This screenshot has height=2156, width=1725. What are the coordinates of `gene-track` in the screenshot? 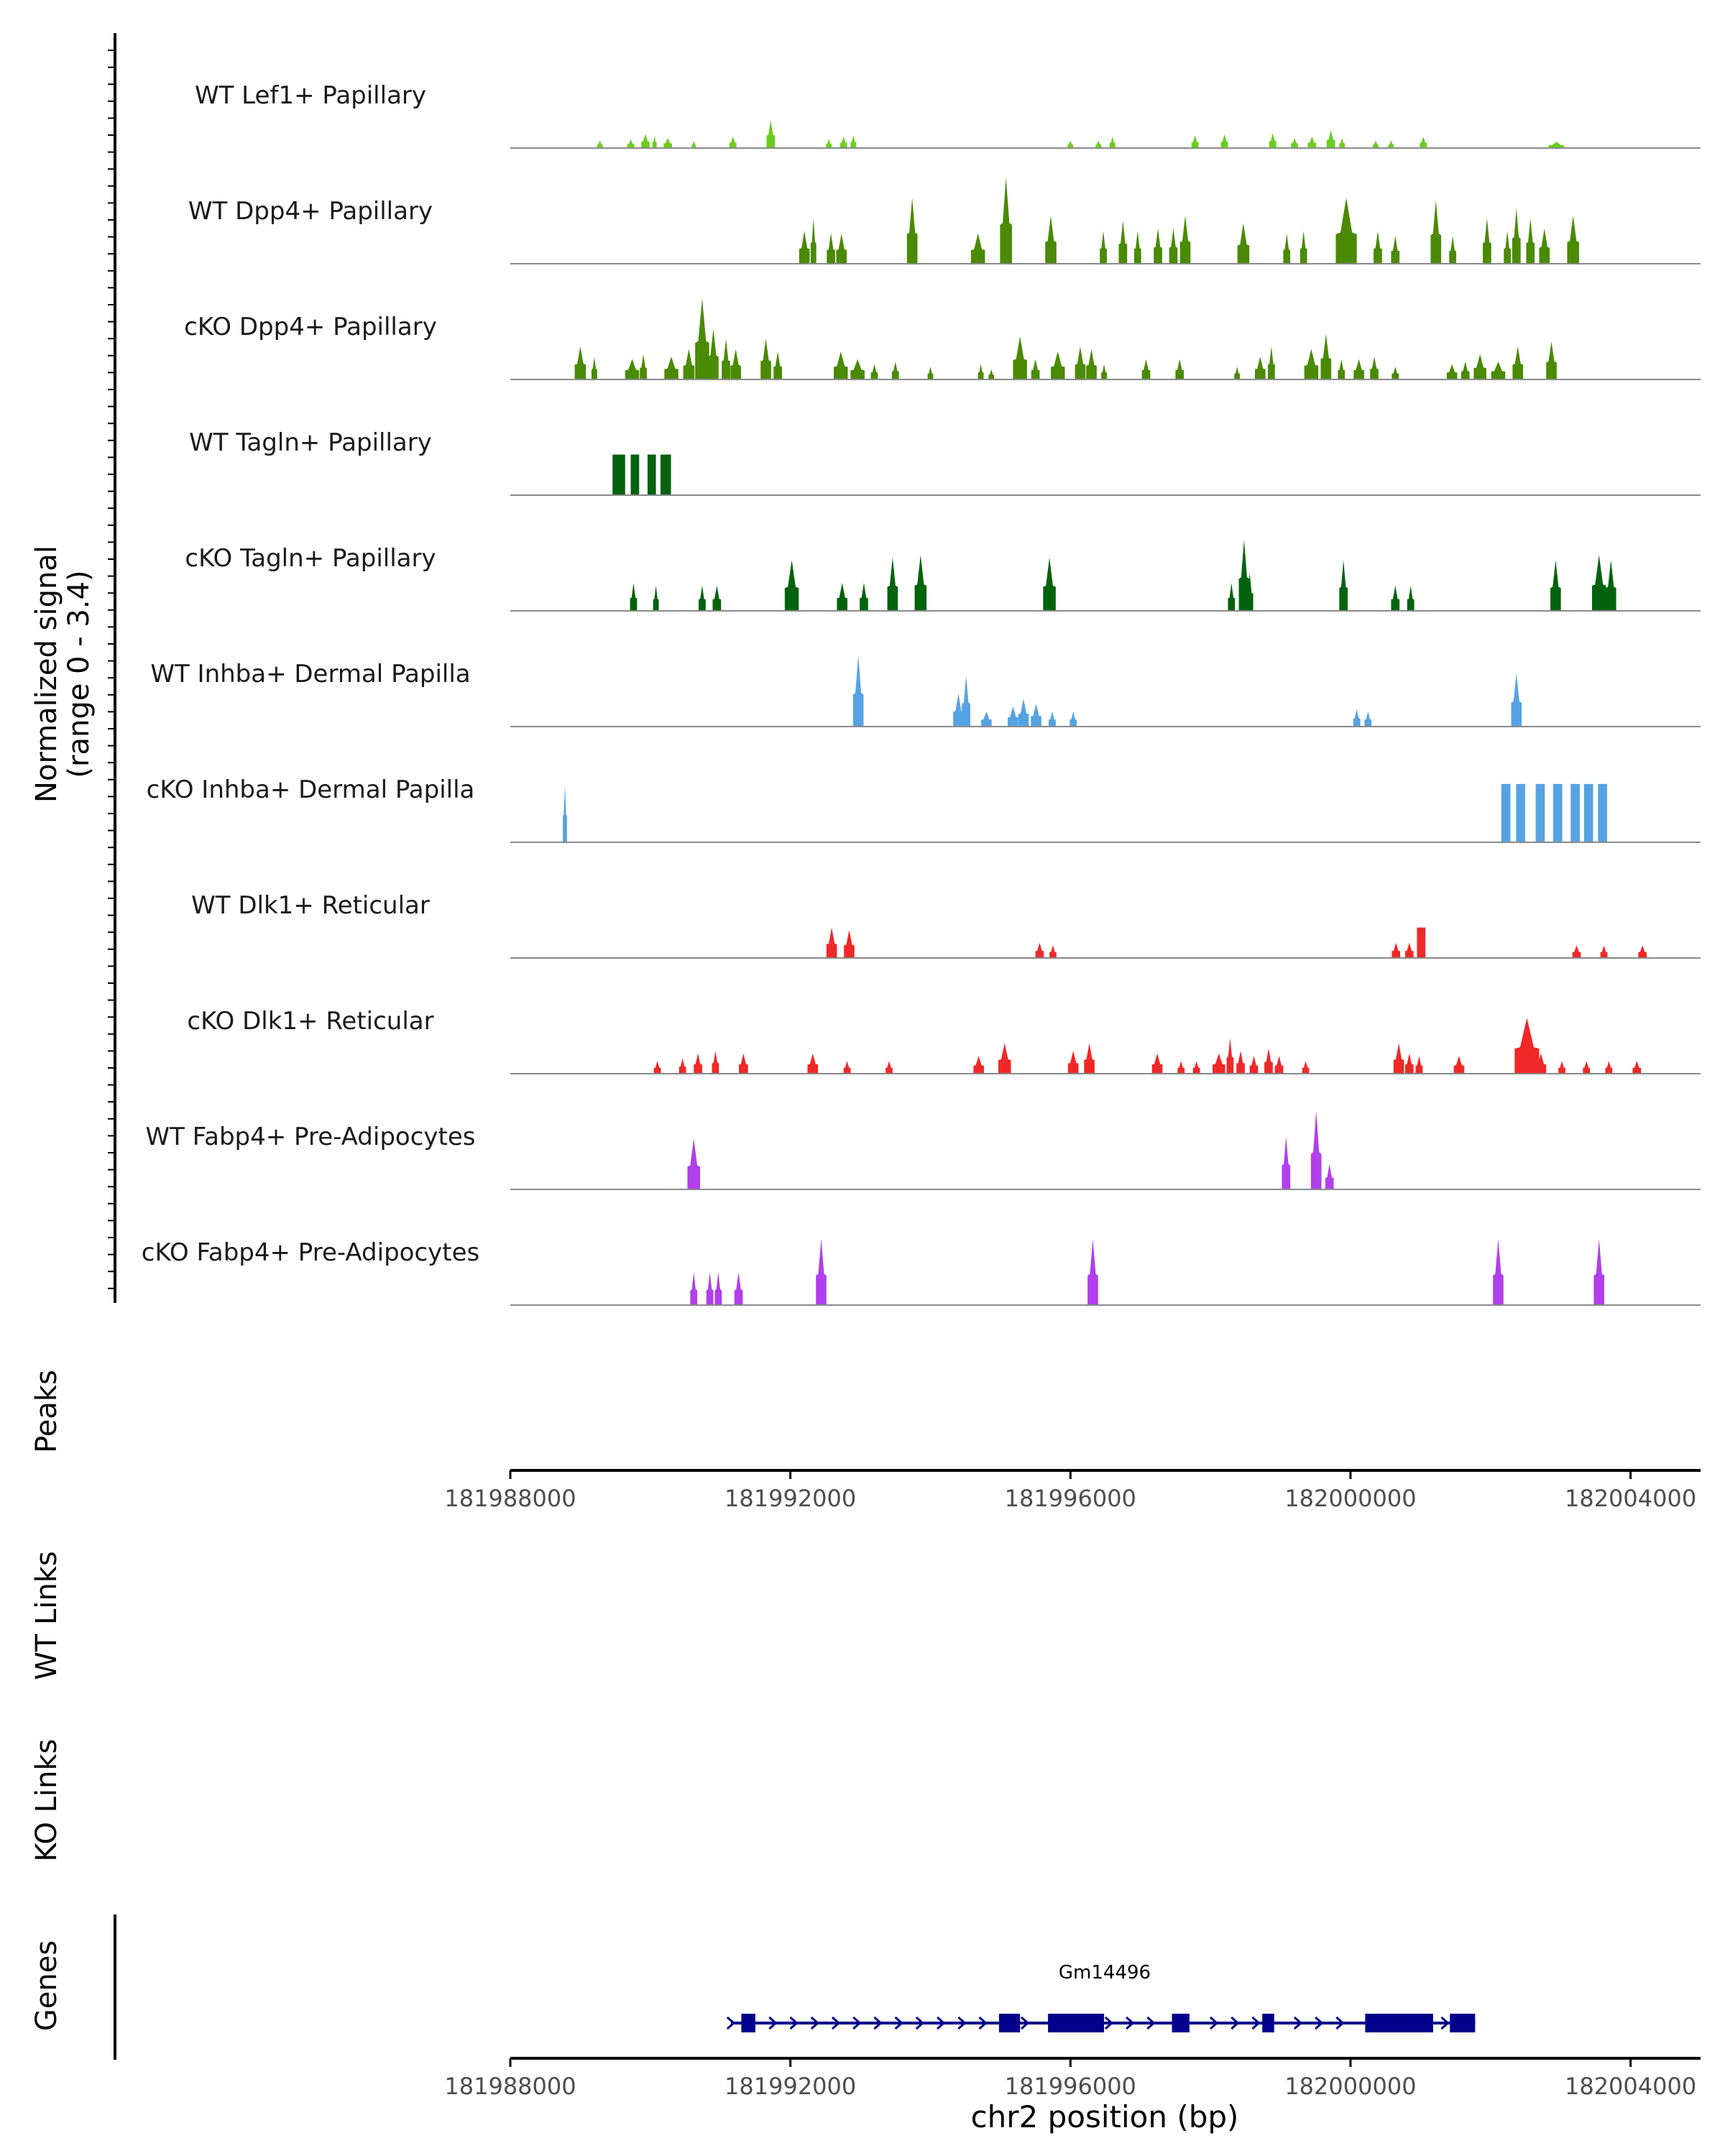 It's located at (1101, 2023).